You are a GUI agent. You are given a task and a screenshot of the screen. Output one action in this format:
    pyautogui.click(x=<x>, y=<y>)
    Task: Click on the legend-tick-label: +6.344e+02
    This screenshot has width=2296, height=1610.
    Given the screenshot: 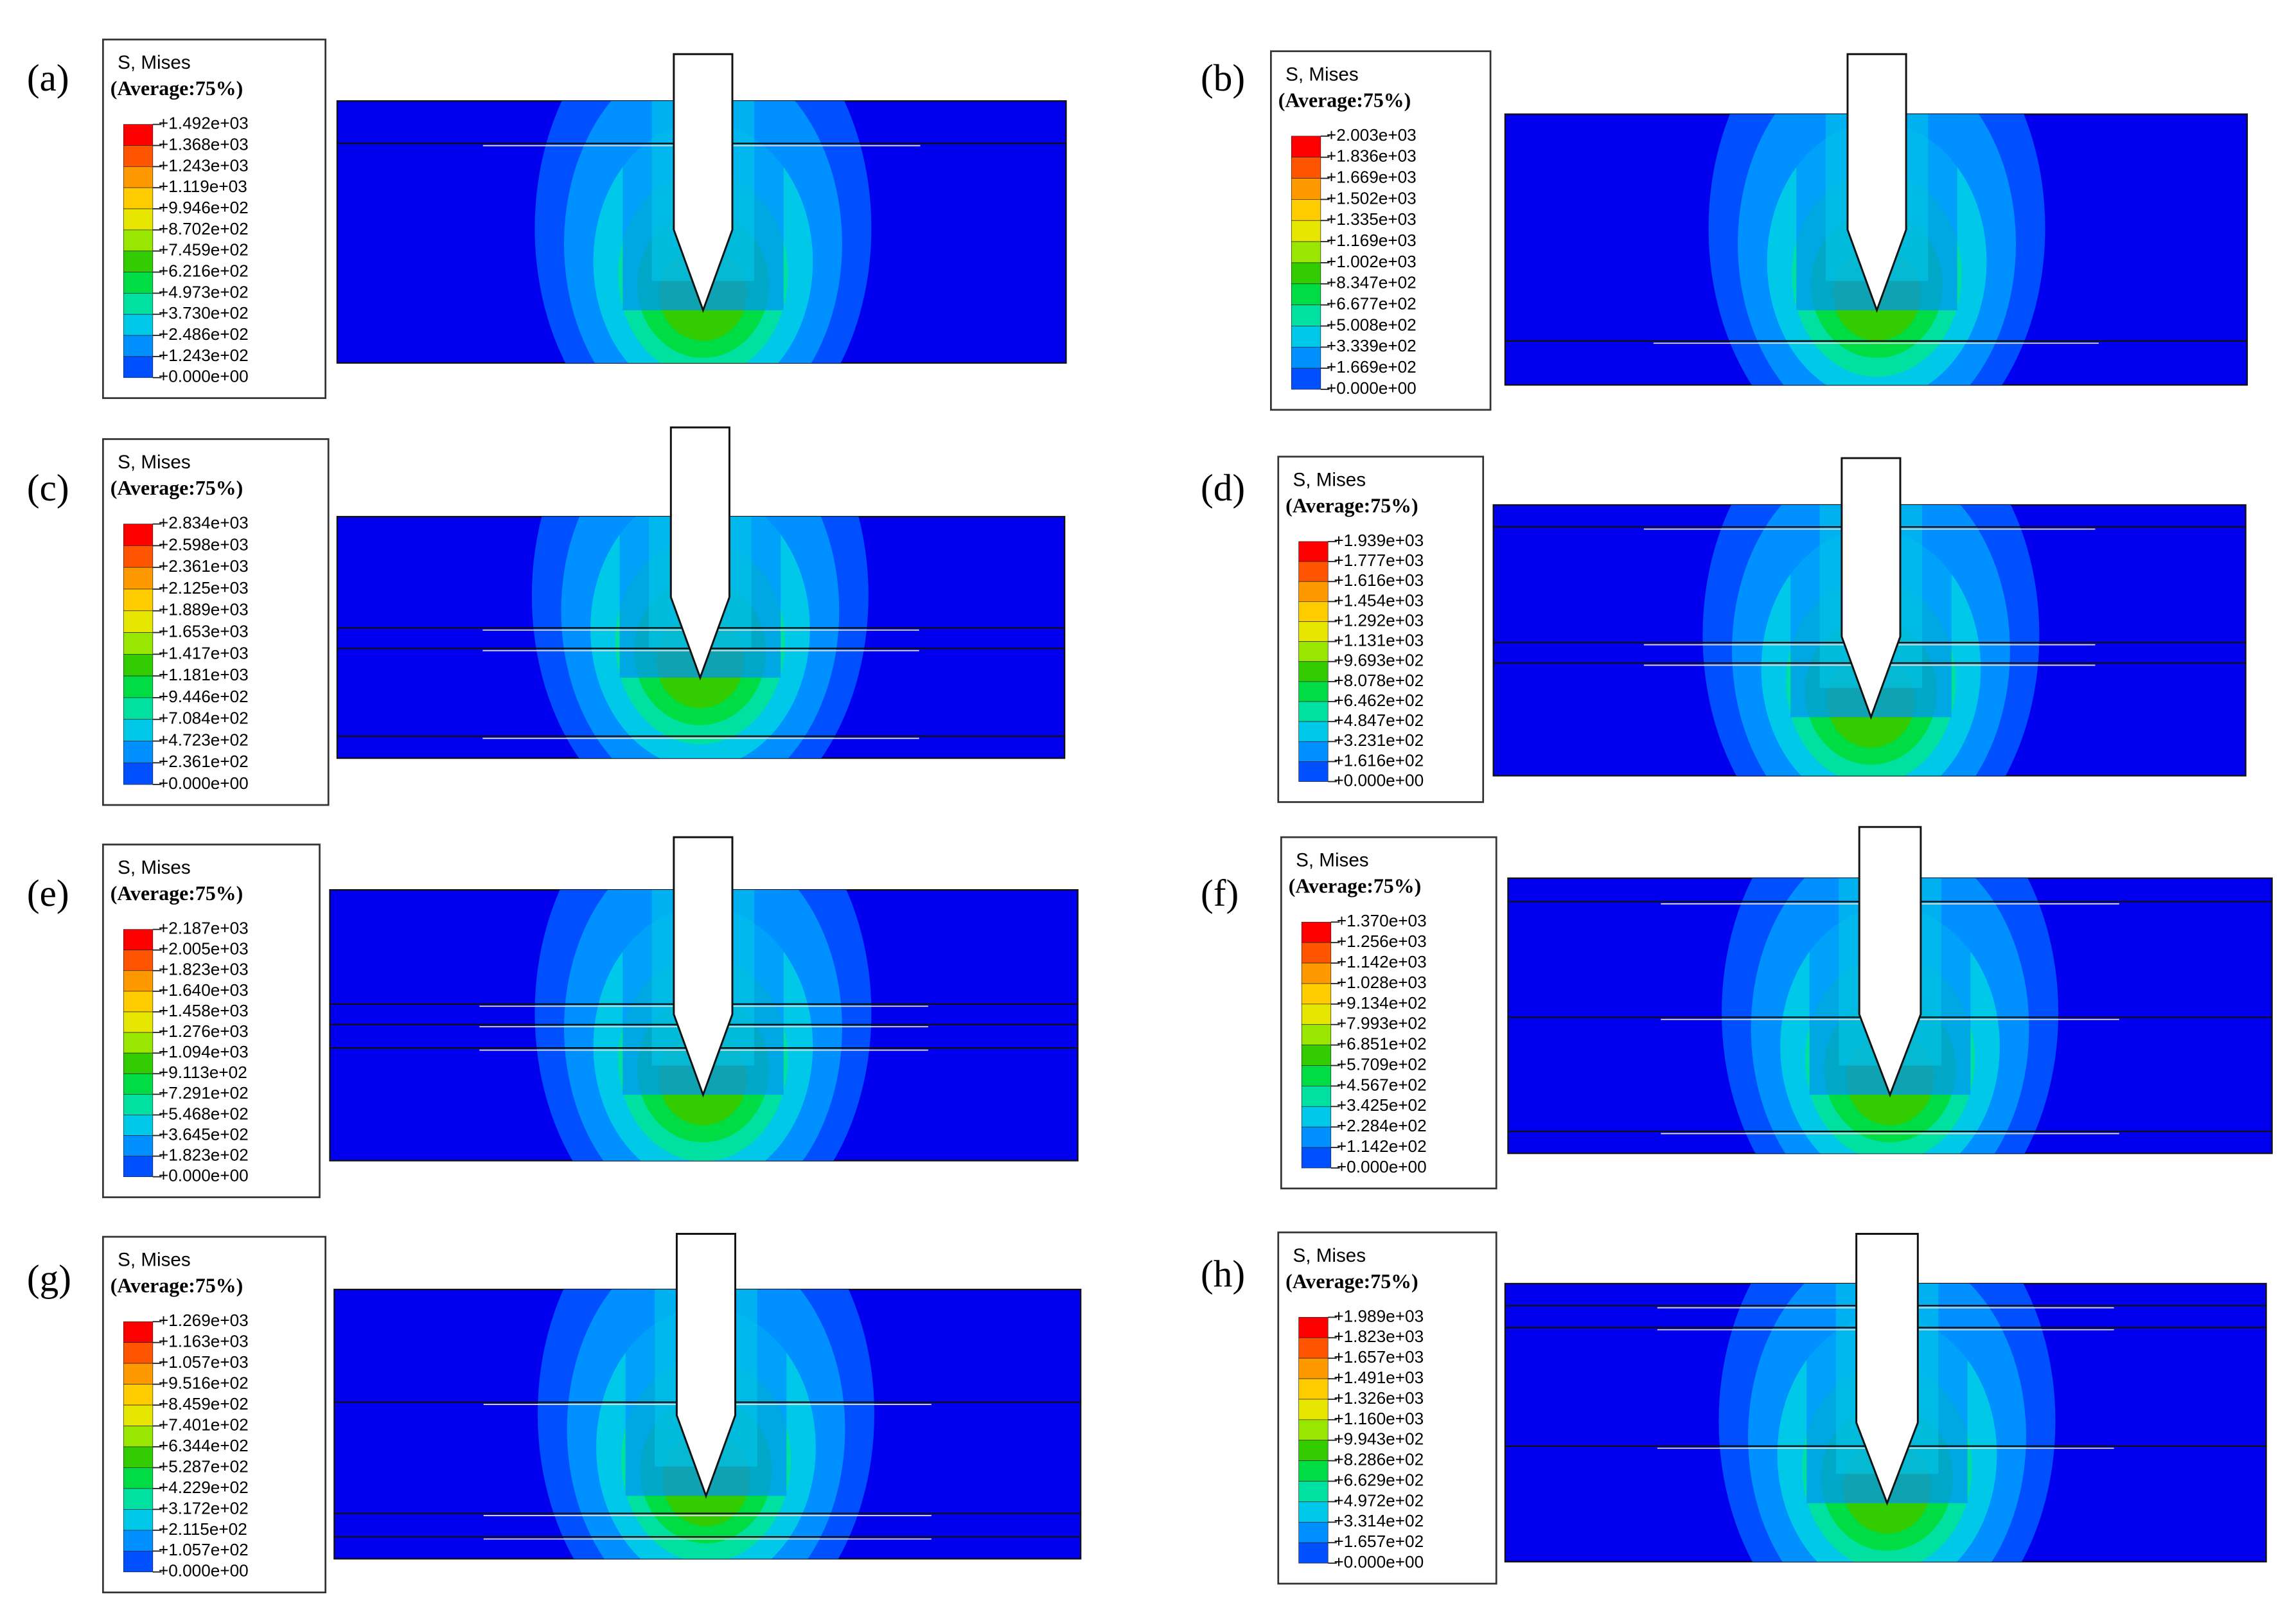 What is the action you would take?
    pyautogui.click(x=204, y=1445)
    